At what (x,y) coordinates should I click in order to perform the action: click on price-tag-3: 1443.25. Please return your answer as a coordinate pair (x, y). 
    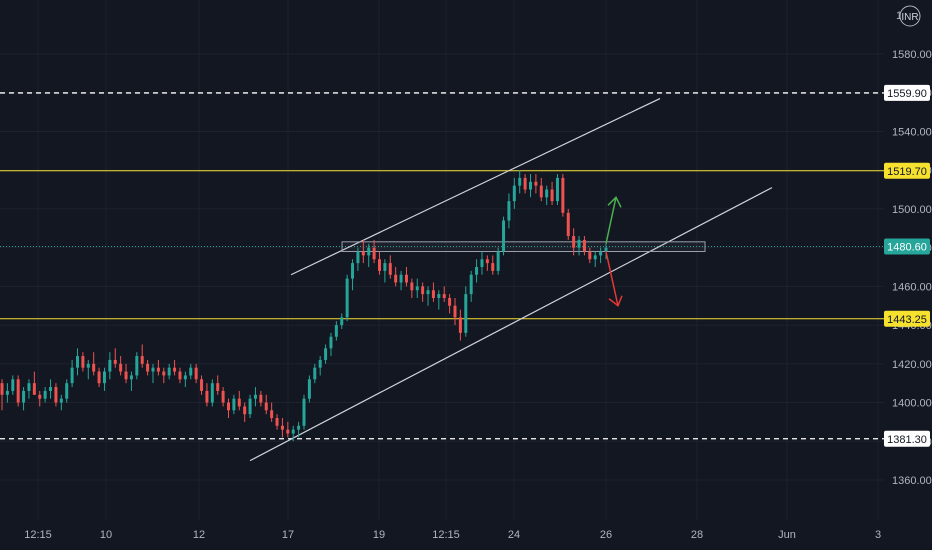
    Looking at the image, I should click on (907, 320).